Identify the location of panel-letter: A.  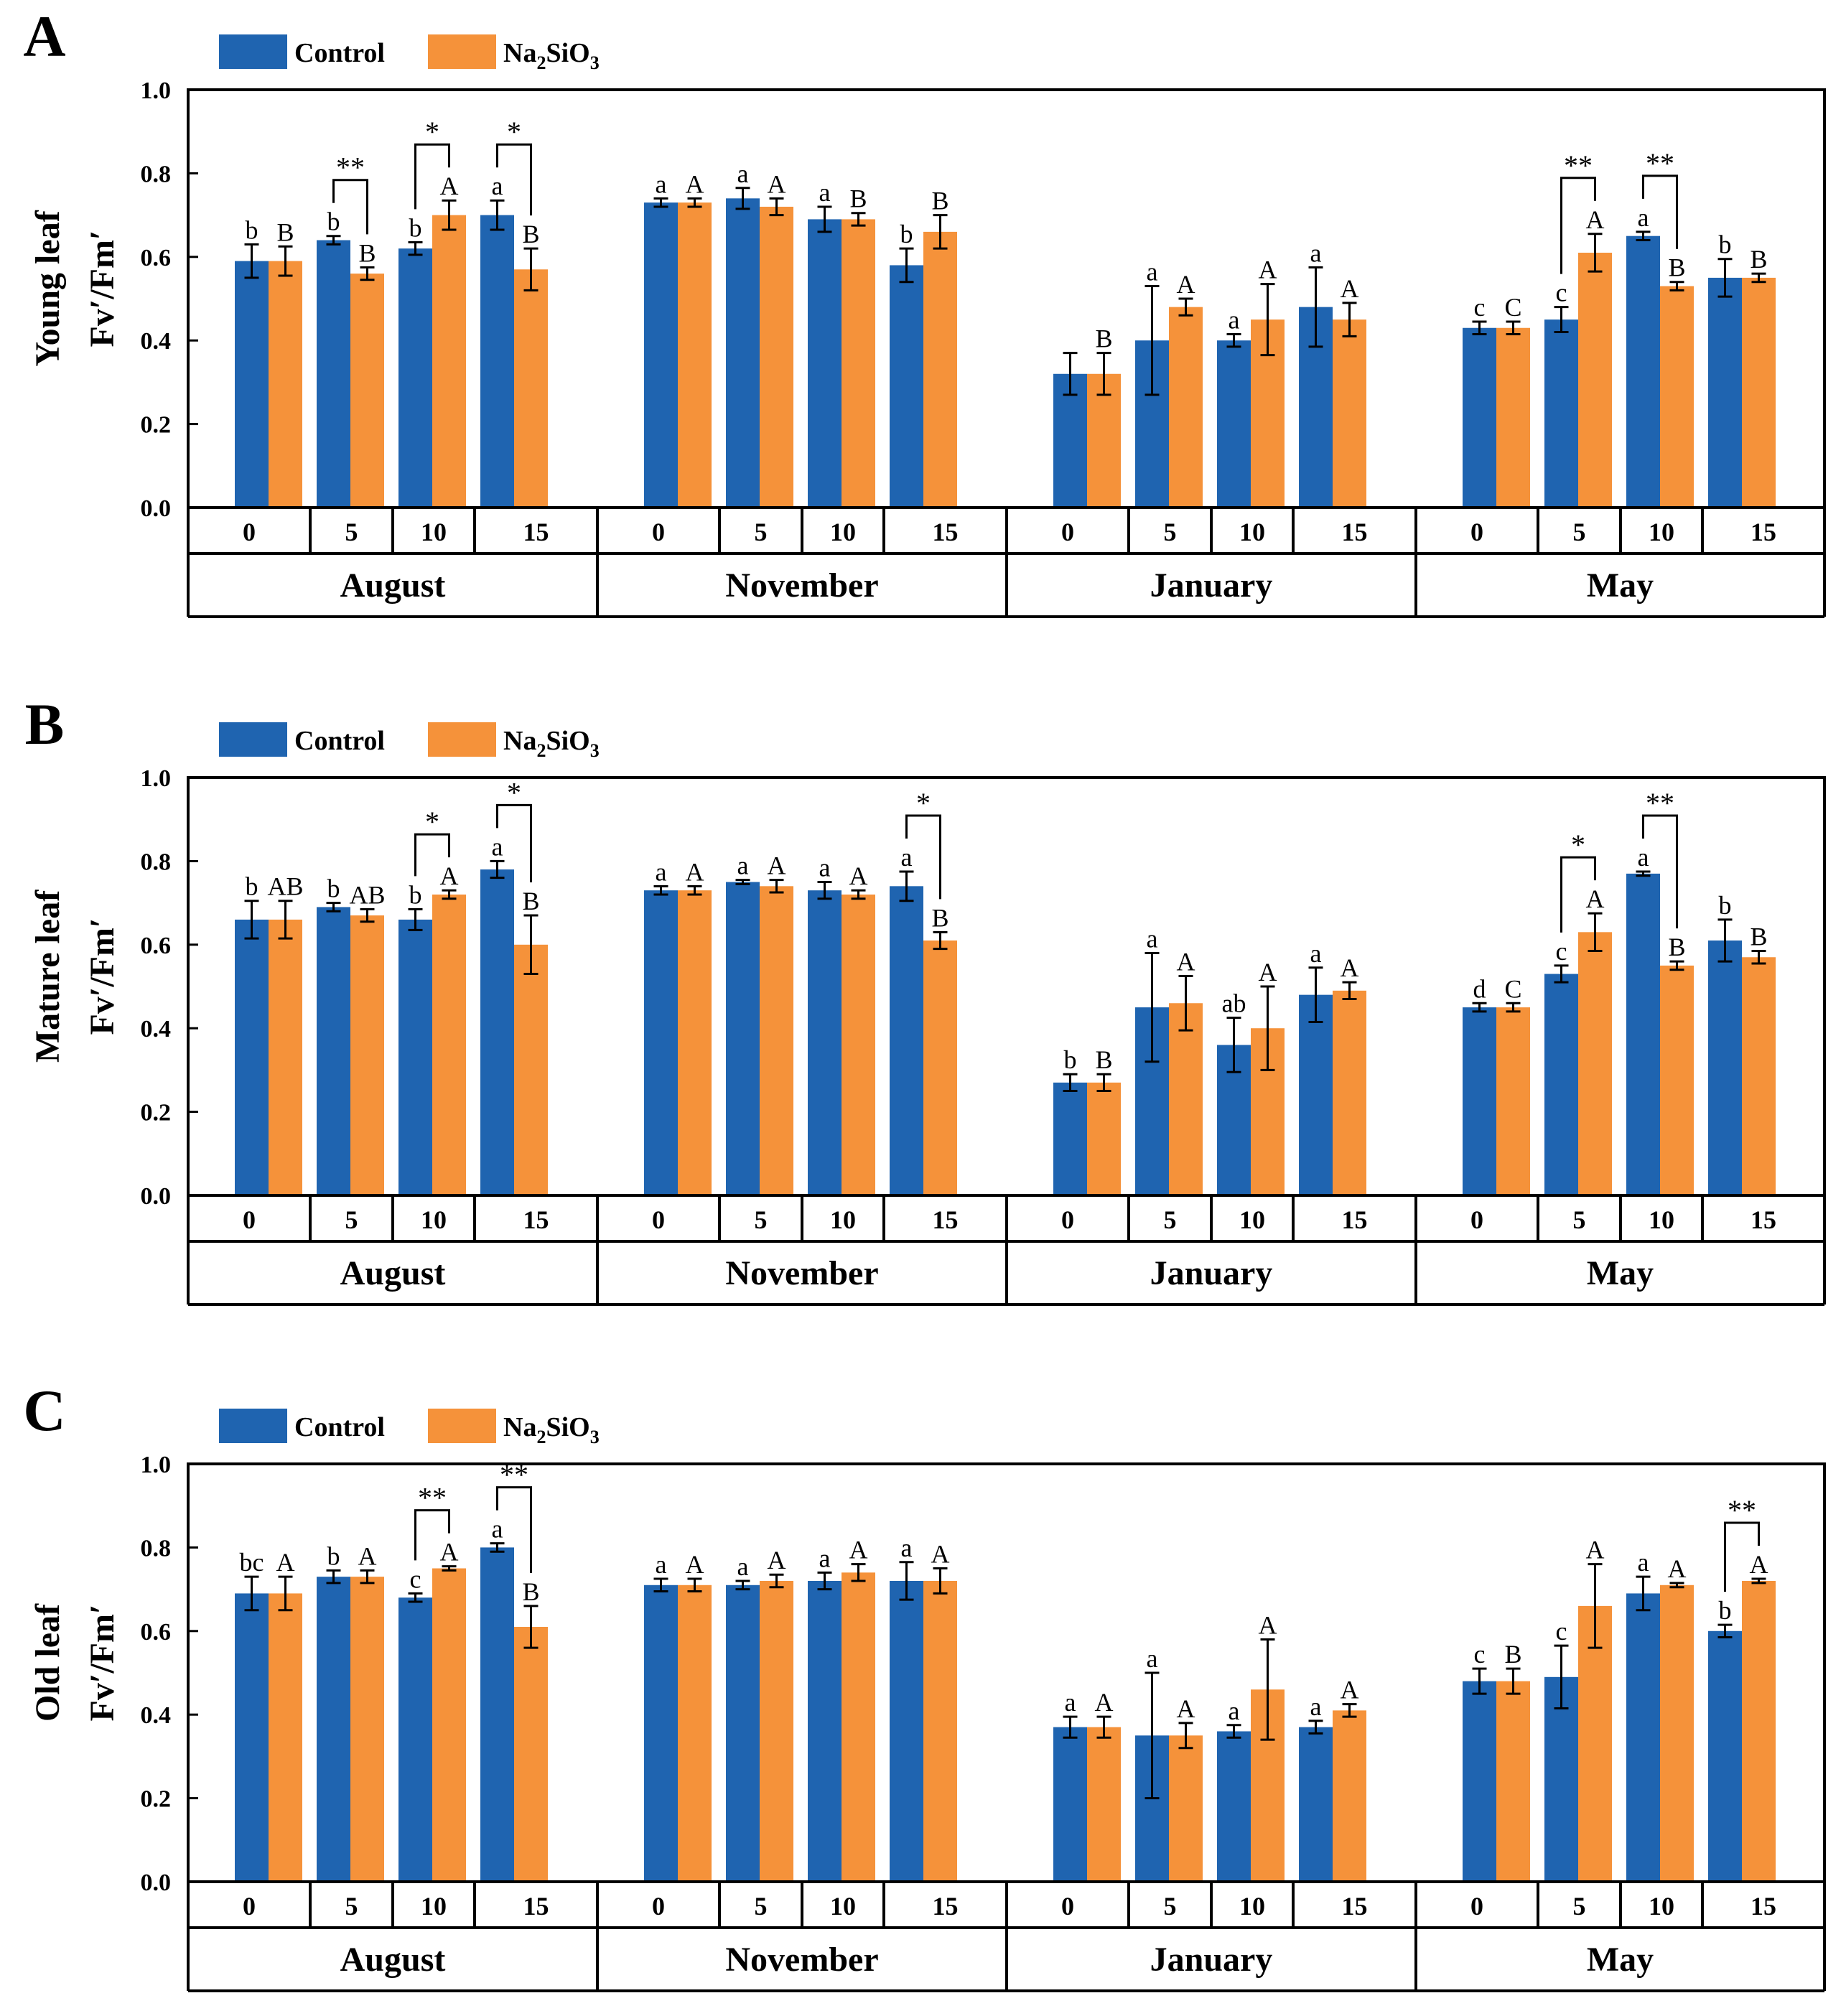
(44, 36).